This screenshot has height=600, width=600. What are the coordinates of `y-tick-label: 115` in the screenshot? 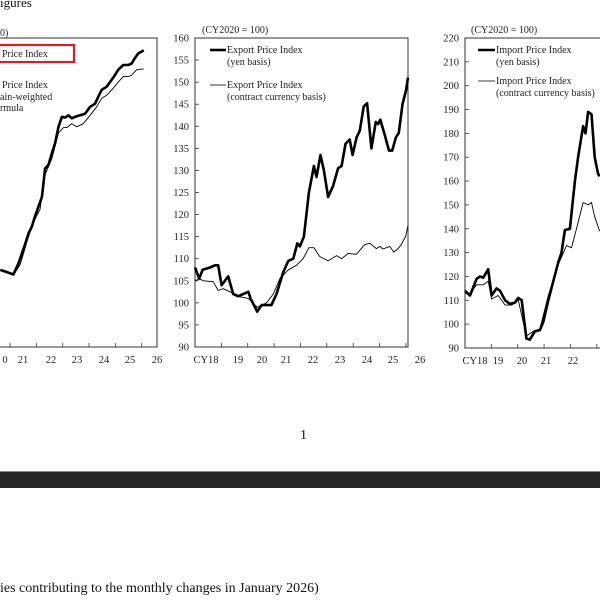 It's located at (181, 237).